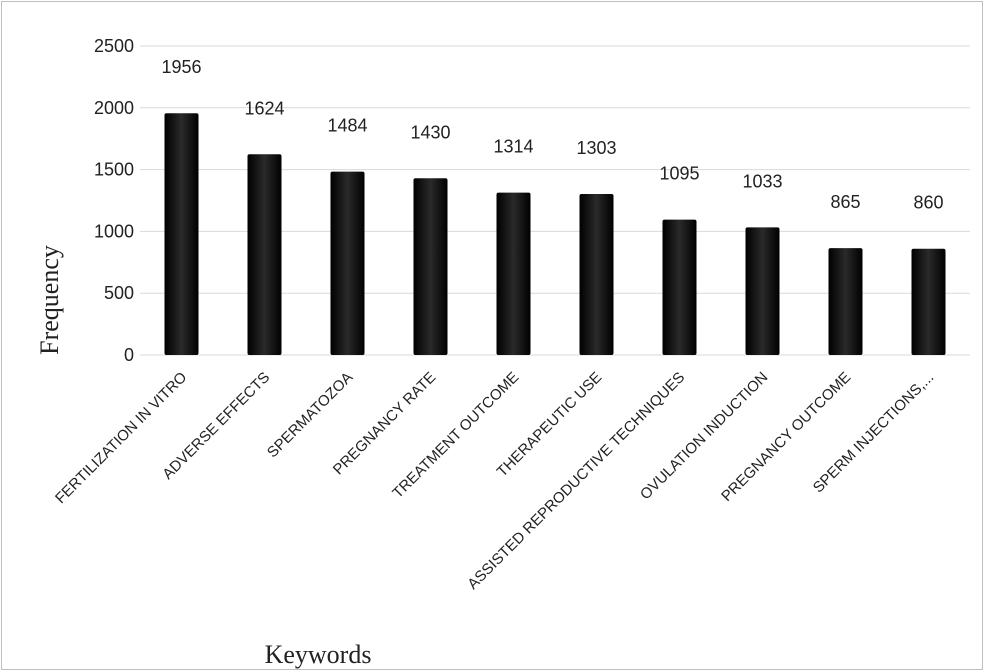 The width and height of the screenshot is (984, 671). Describe the element at coordinates (114, 200) in the screenshot. I see `y-axis-ticks: 0 500 1000 1500 2000 2500` at that location.